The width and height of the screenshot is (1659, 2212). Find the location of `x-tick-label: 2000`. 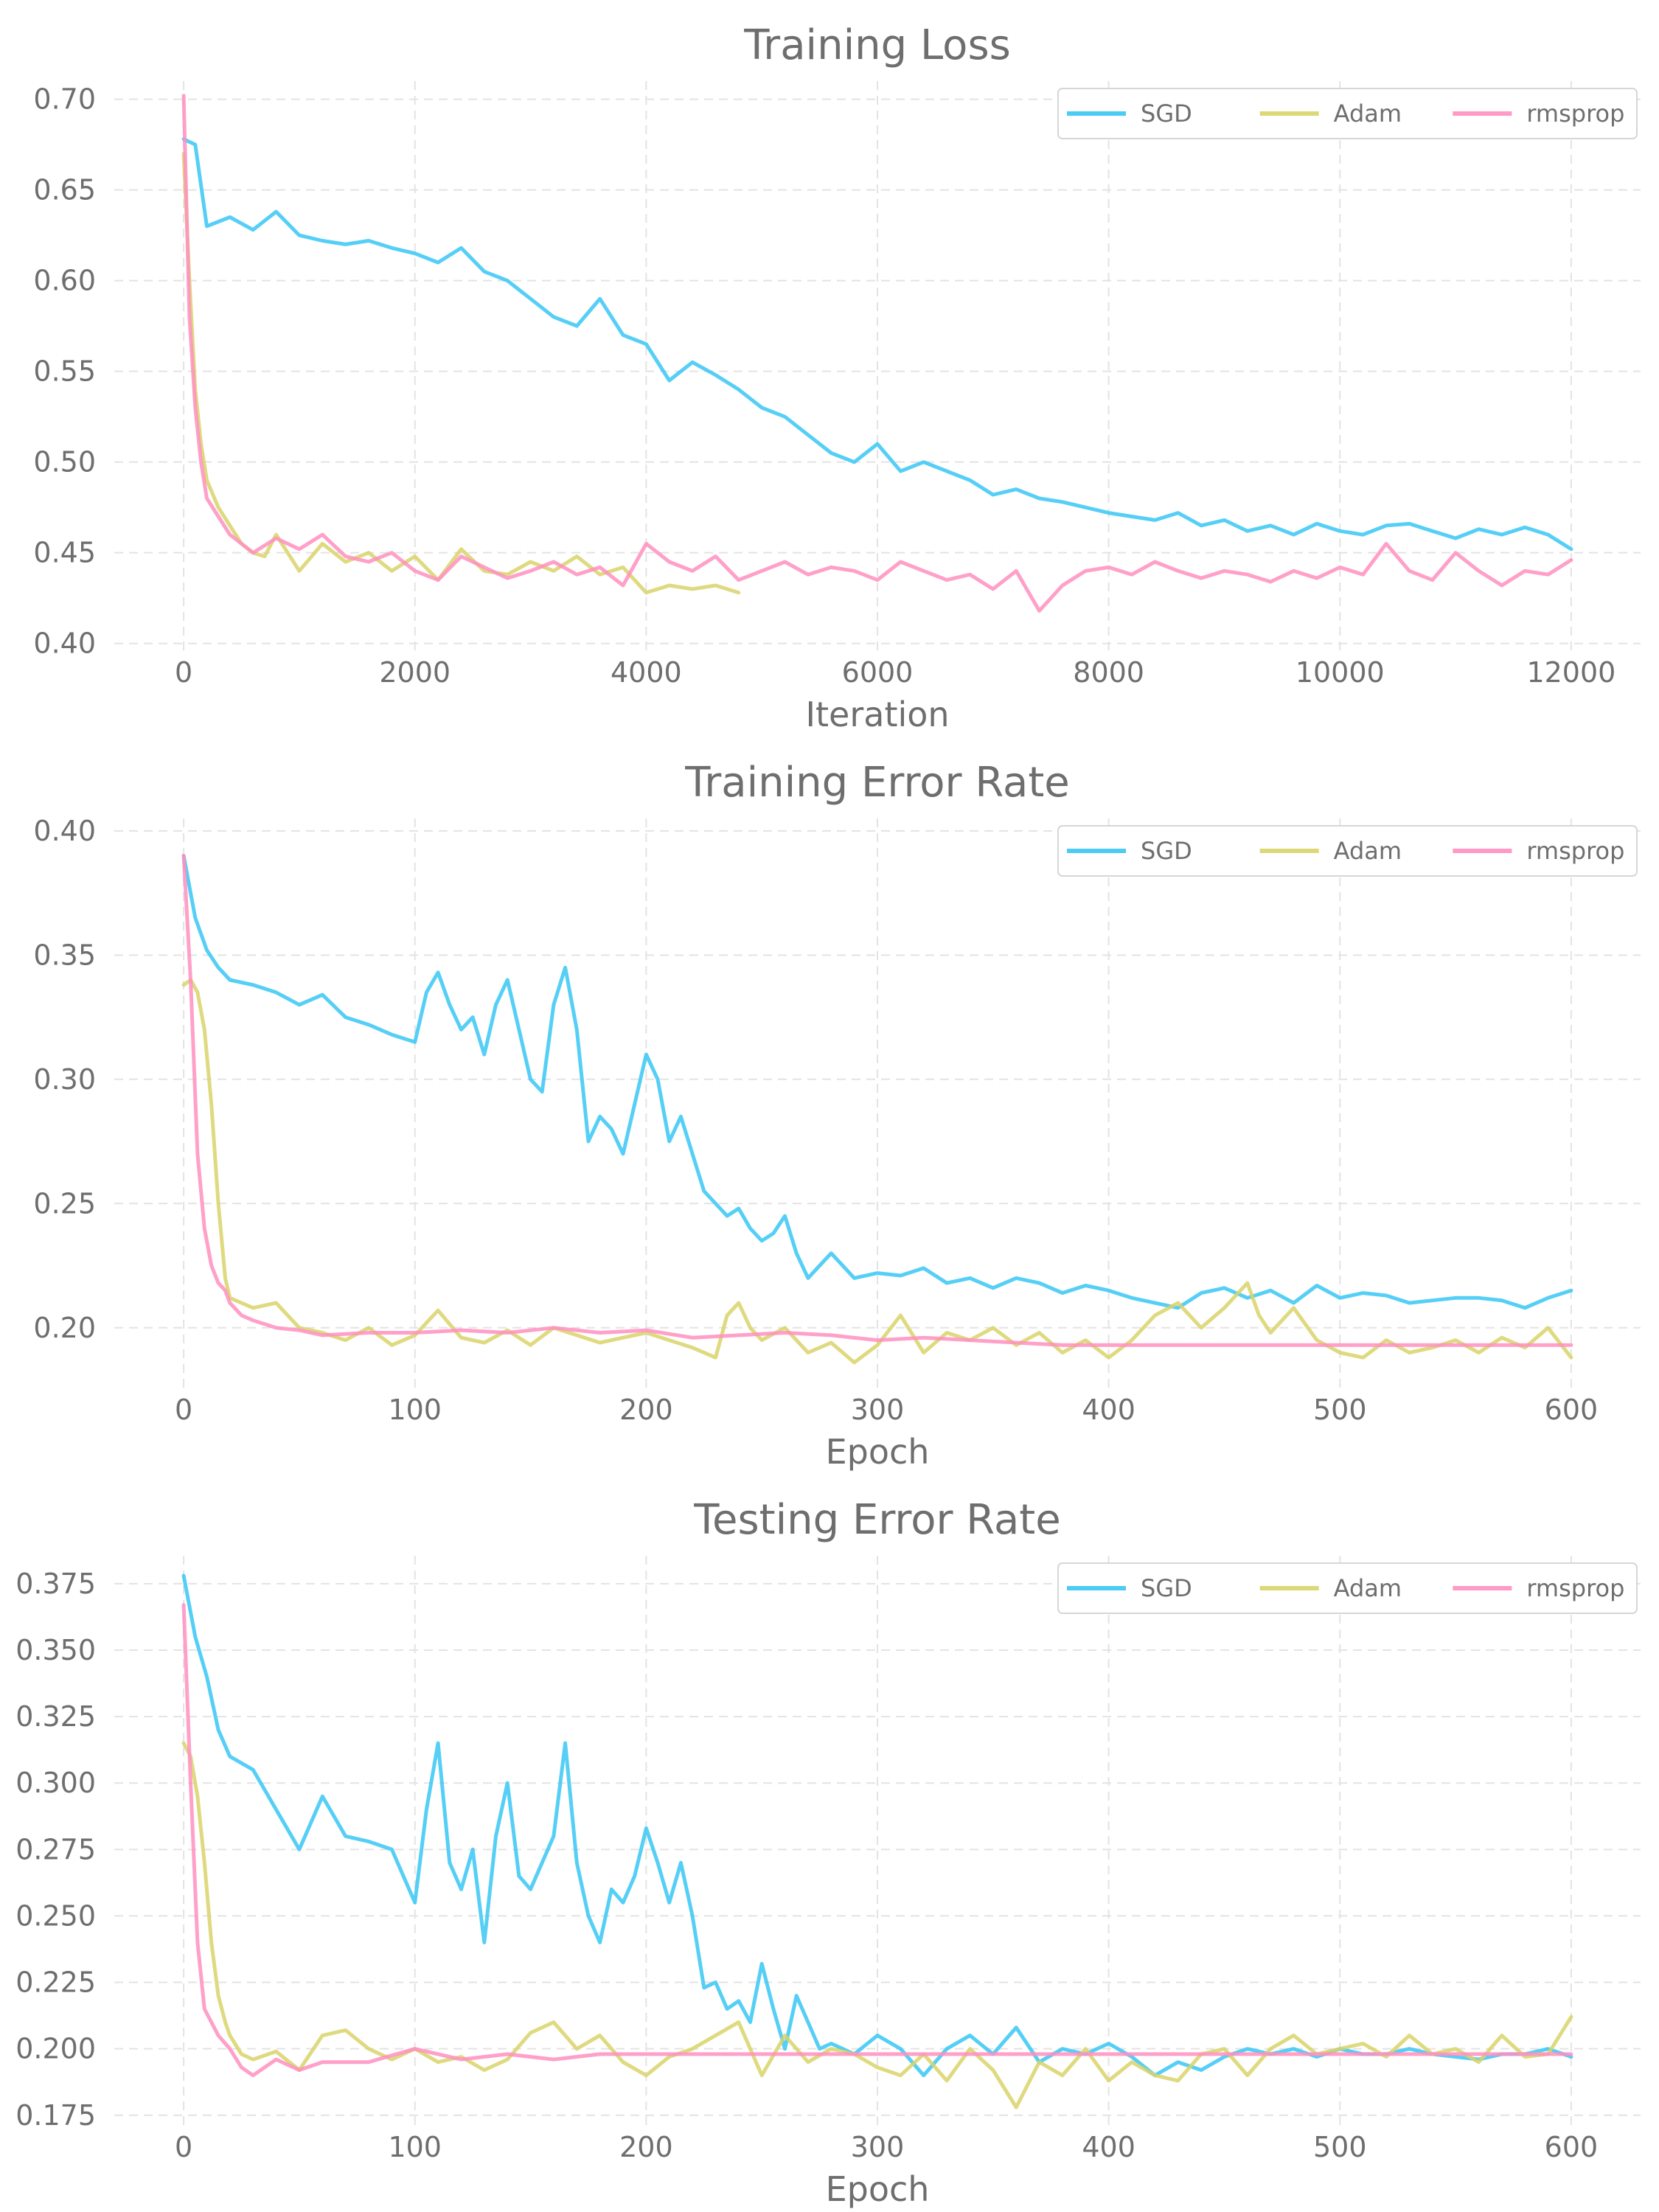

x-tick-label: 2000 is located at coordinates (415, 672).